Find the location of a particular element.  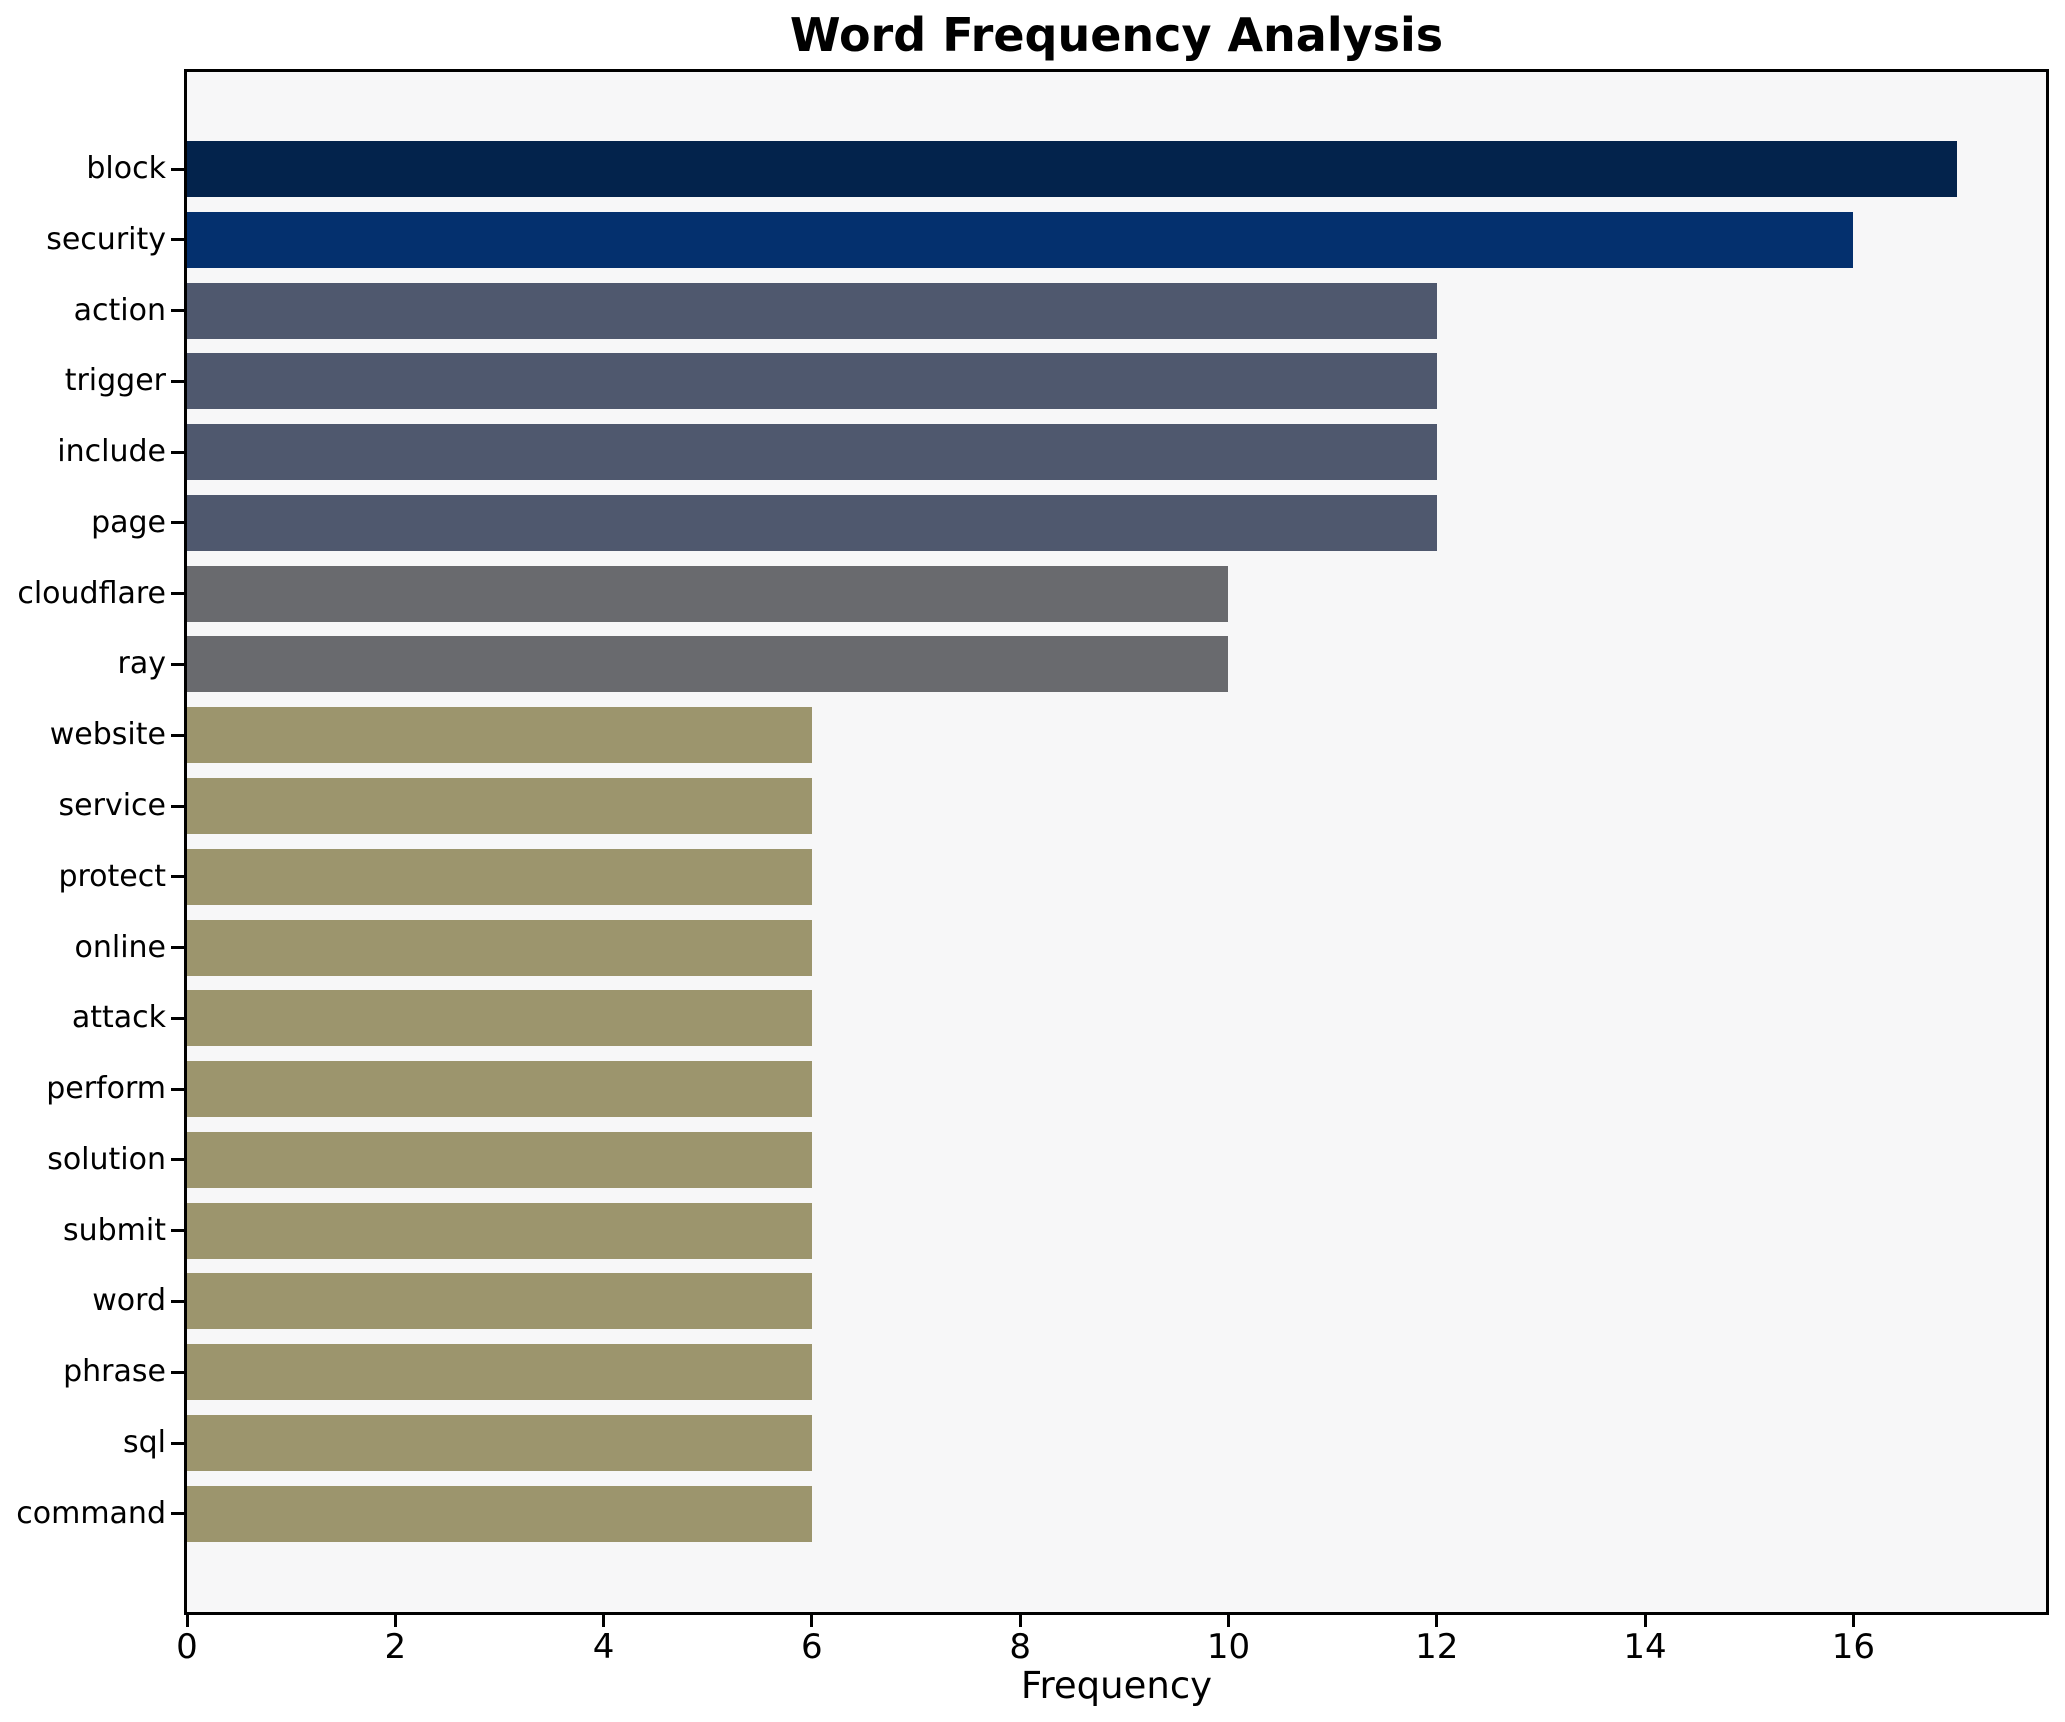

xtick-label-0: 0 is located at coordinates (187, 1647).